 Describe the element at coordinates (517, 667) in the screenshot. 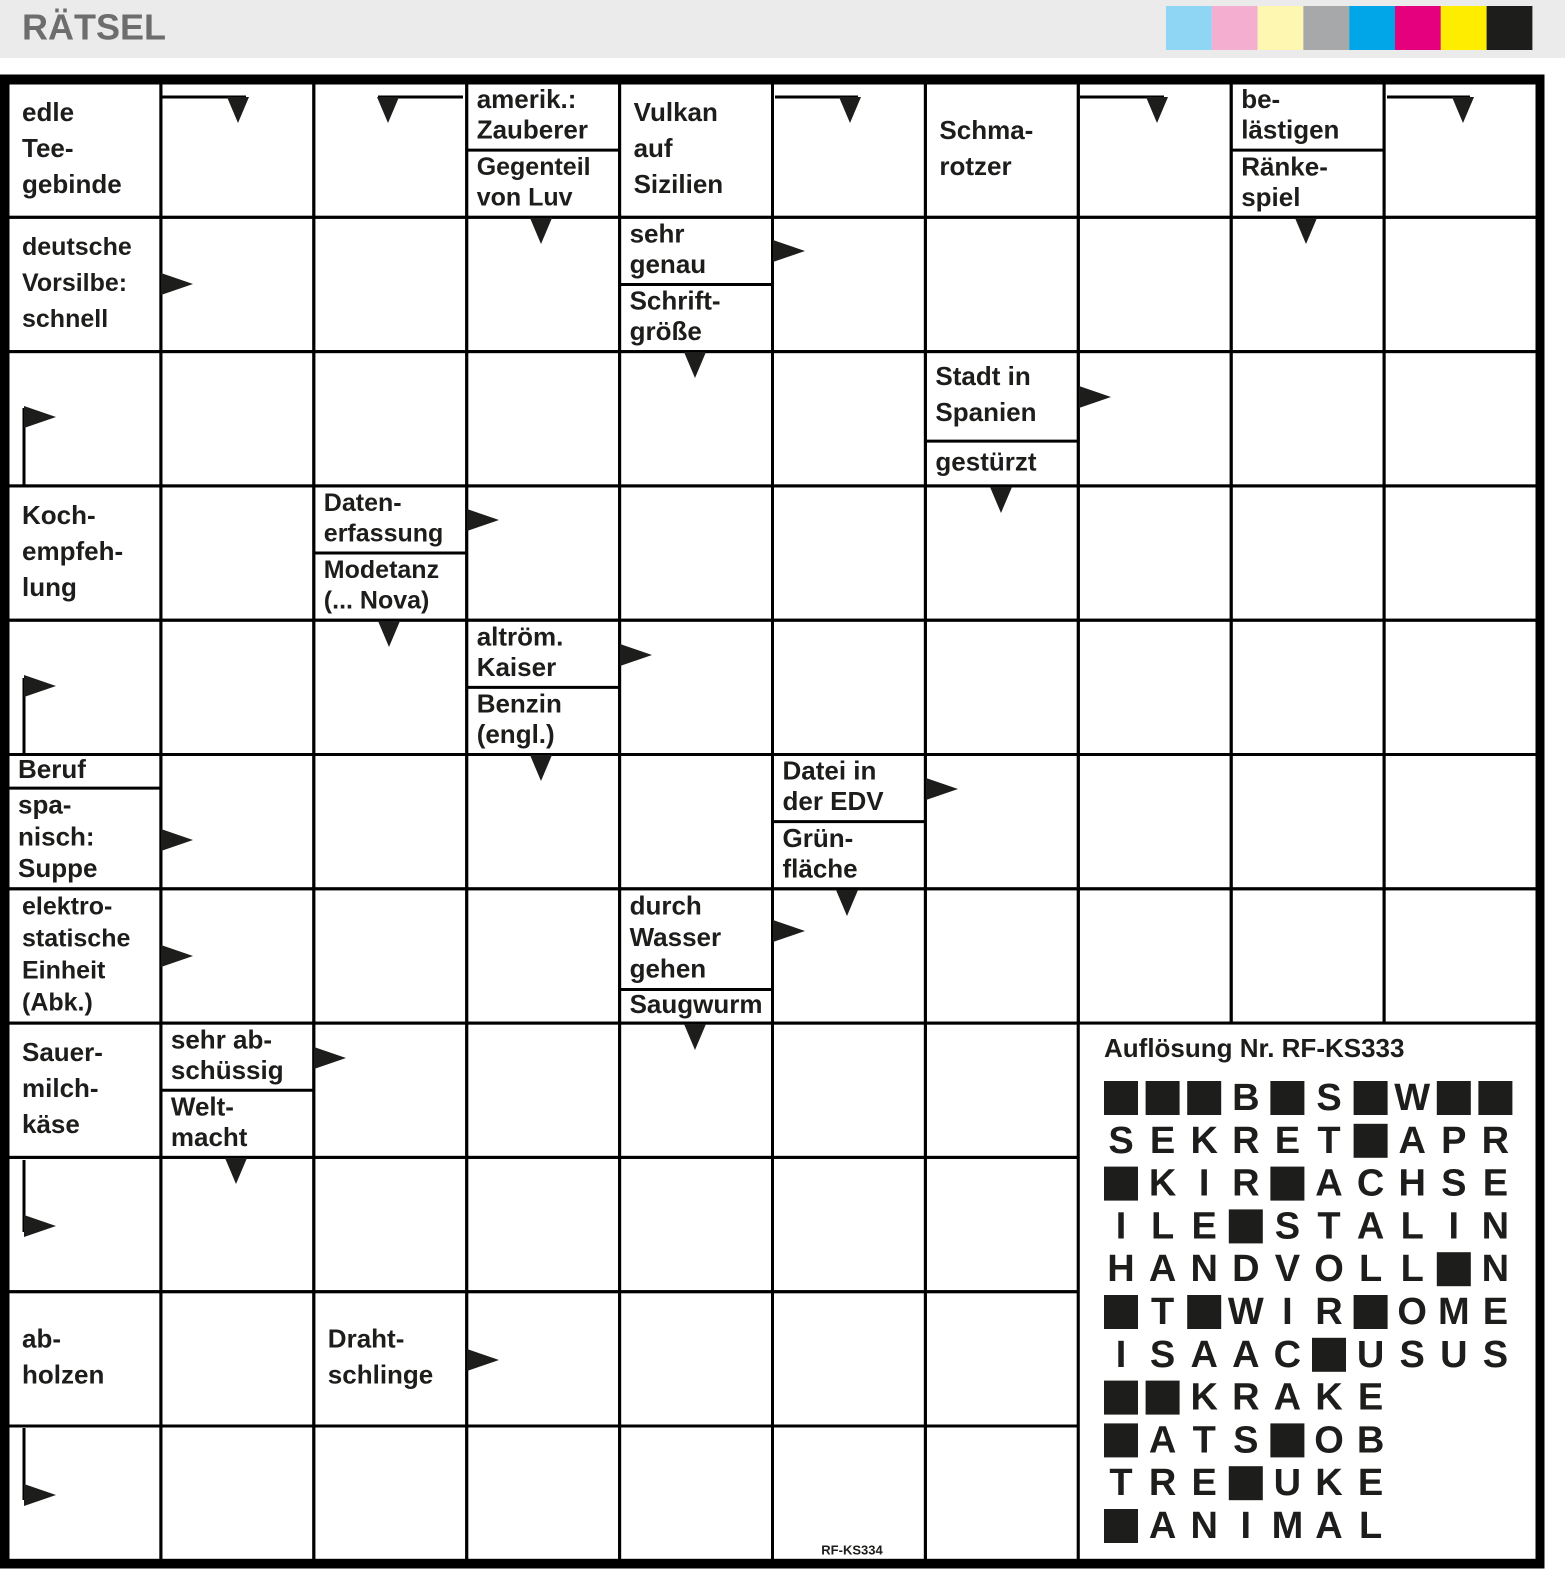

I see `clue-text: Kaiser` at that location.